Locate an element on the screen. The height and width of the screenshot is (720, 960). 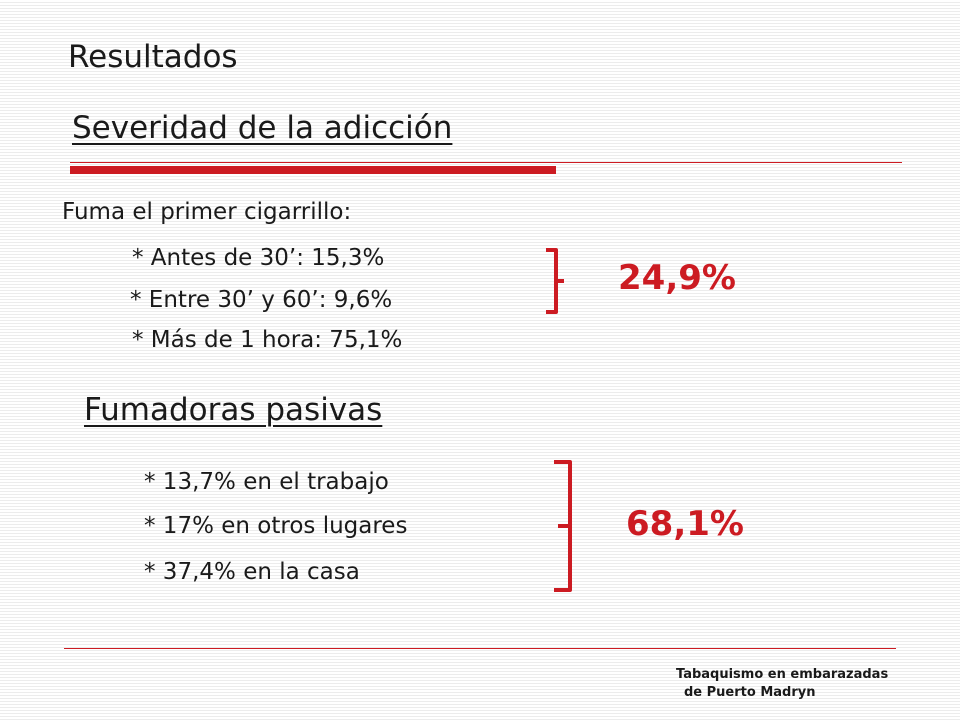
footer-line-1: Tabaquismo en embarazadas is located at coordinates (782, 674).